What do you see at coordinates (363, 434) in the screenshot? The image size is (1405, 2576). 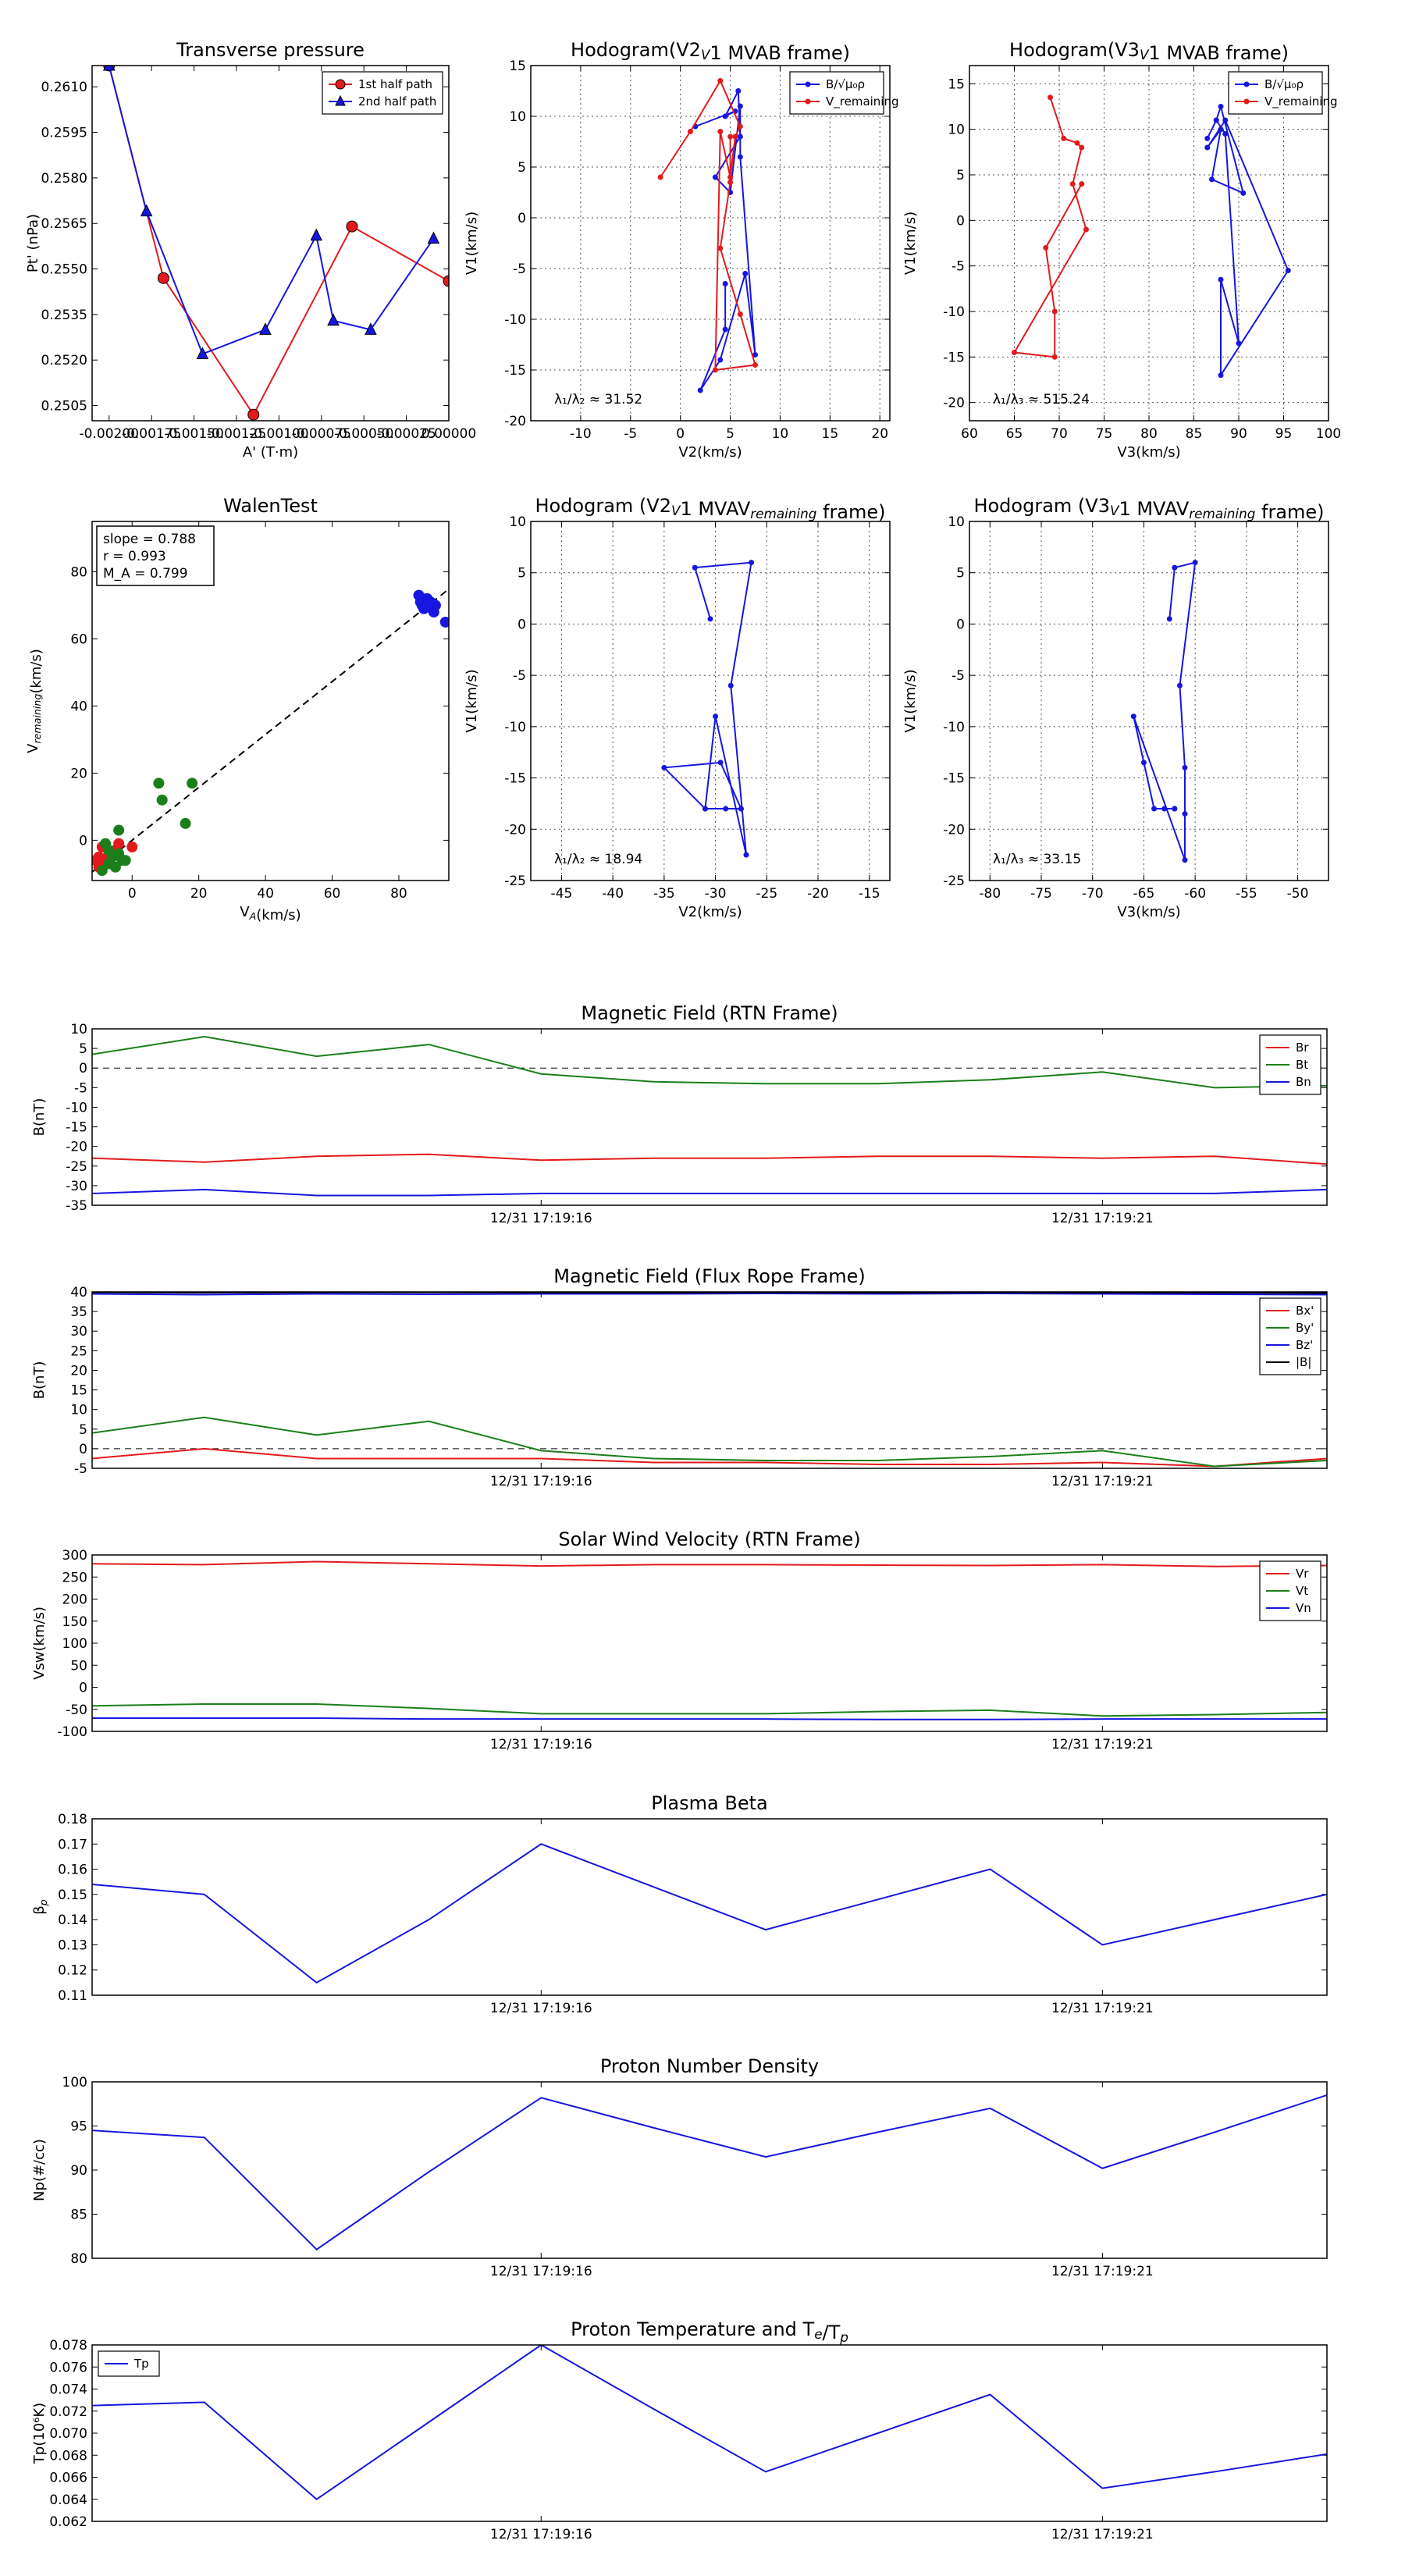 I see `x-tick-label: -0.00050` at bounding box center [363, 434].